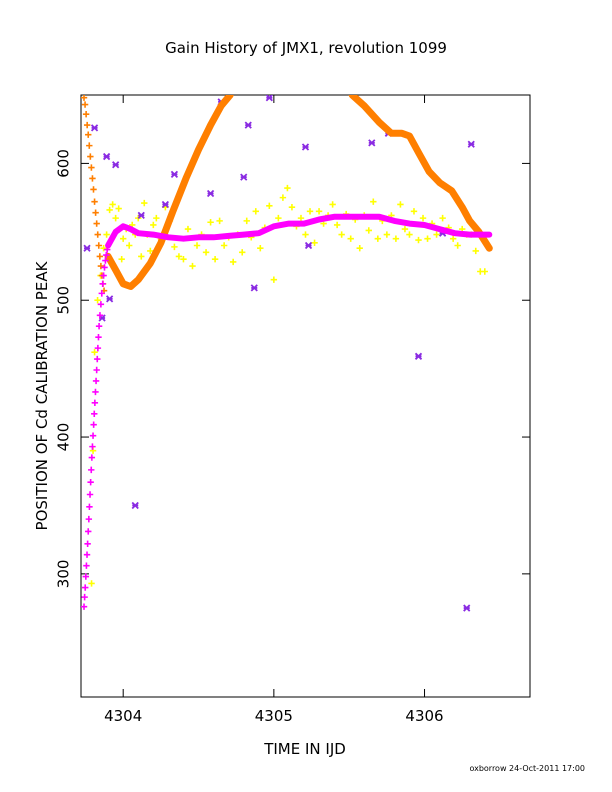 The width and height of the screenshot is (612, 792). What do you see at coordinates (42, 395) in the screenshot?
I see `y-axis-label: POSITION OF Cd CALIBRATION PEAK` at bounding box center [42, 395].